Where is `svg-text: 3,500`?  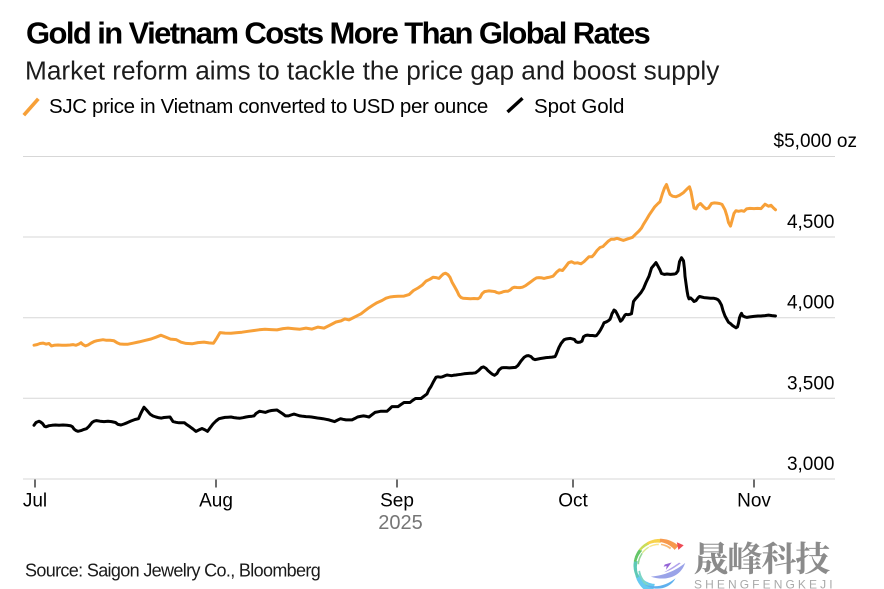 svg-text: 3,500 is located at coordinates (811, 383).